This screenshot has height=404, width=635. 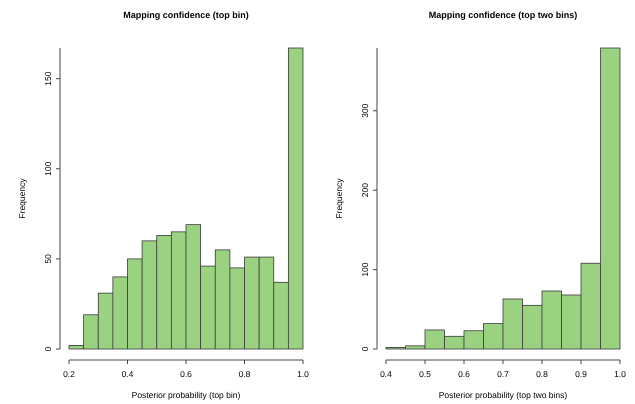 I want to click on x-tick-label: 0.9, so click(x=581, y=374).